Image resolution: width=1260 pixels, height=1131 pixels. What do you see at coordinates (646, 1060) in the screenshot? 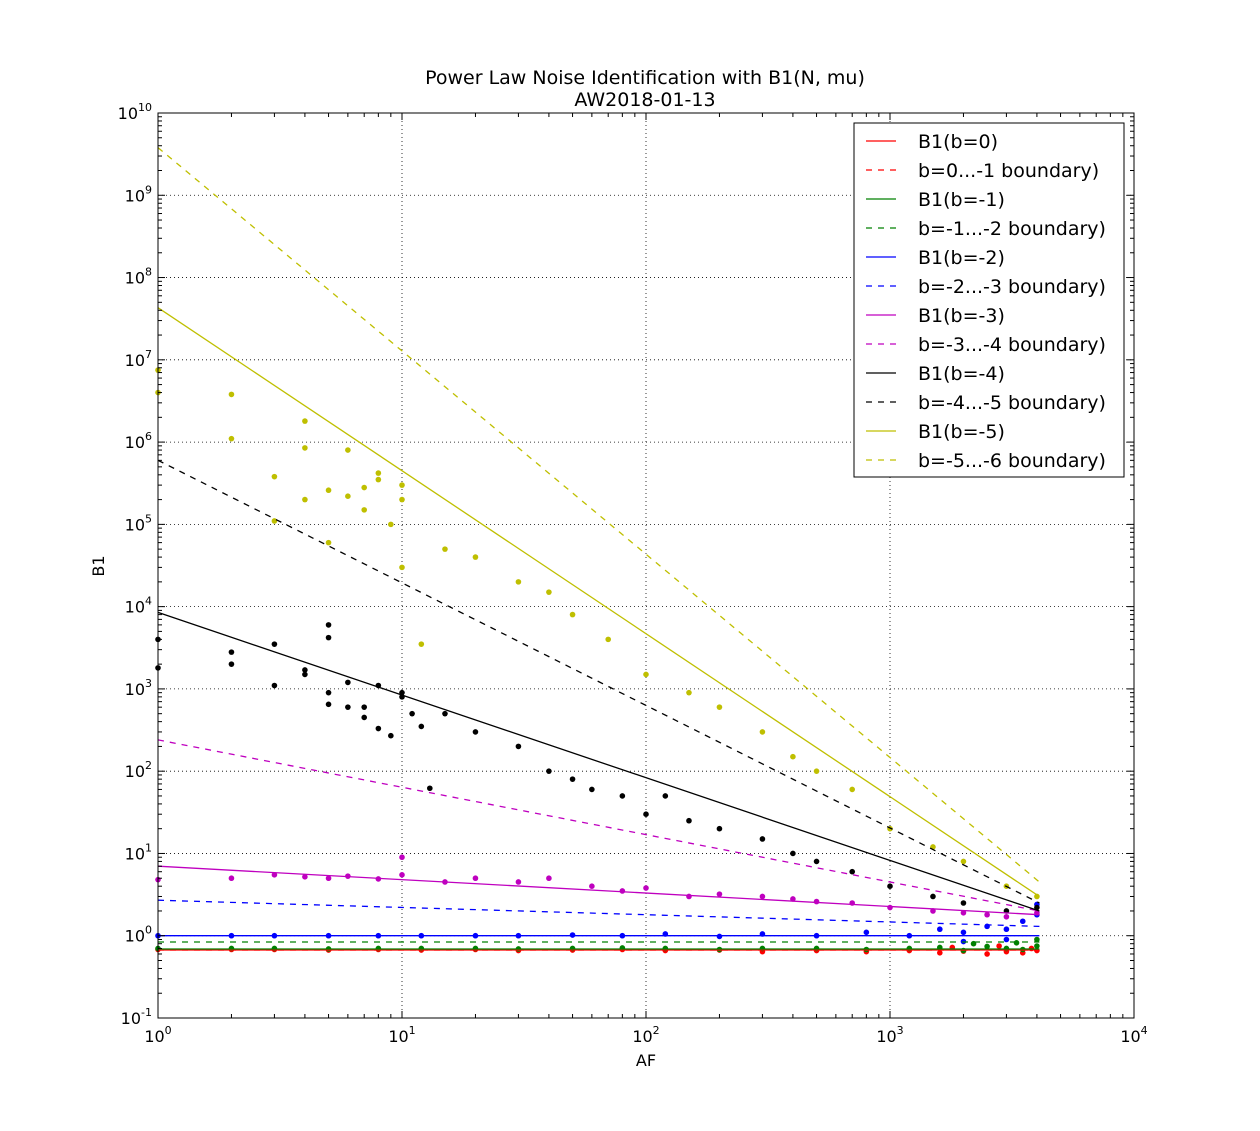
I see `x-axis-label: AF` at bounding box center [646, 1060].